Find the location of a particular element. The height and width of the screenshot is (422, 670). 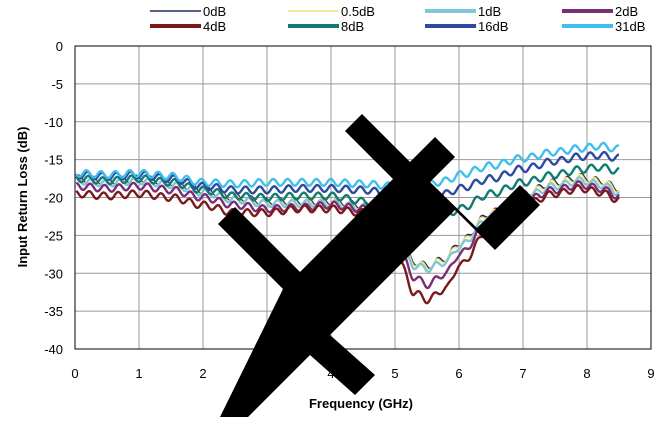

y-tick-label: -40 is located at coordinates (53, 349).